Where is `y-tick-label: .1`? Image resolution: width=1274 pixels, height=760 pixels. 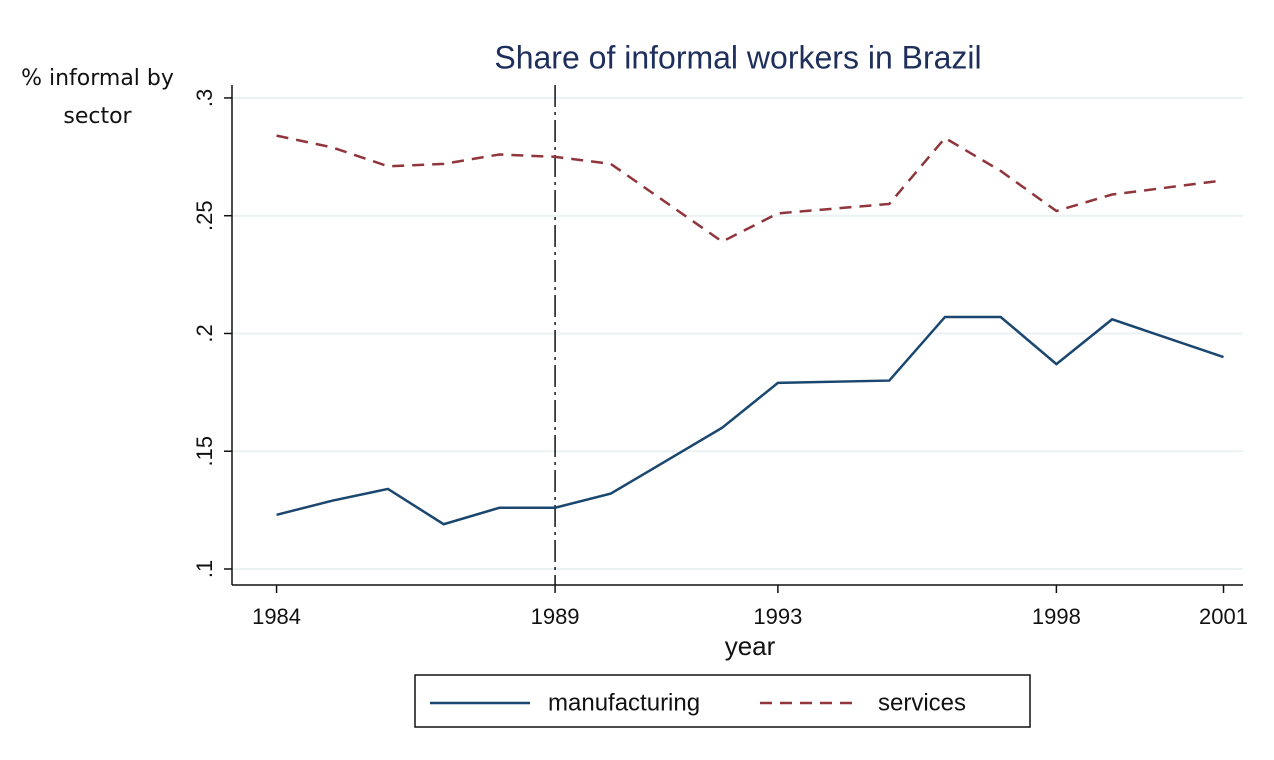
y-tick-label: .1 is located at coordinates (204, 569).